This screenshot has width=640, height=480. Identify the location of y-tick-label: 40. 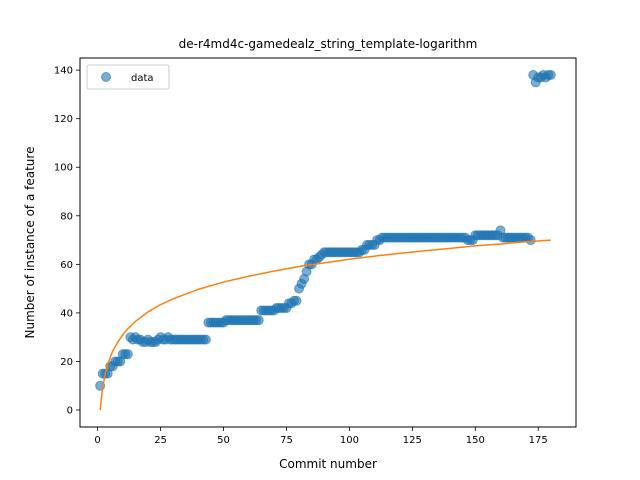
(66, 313).